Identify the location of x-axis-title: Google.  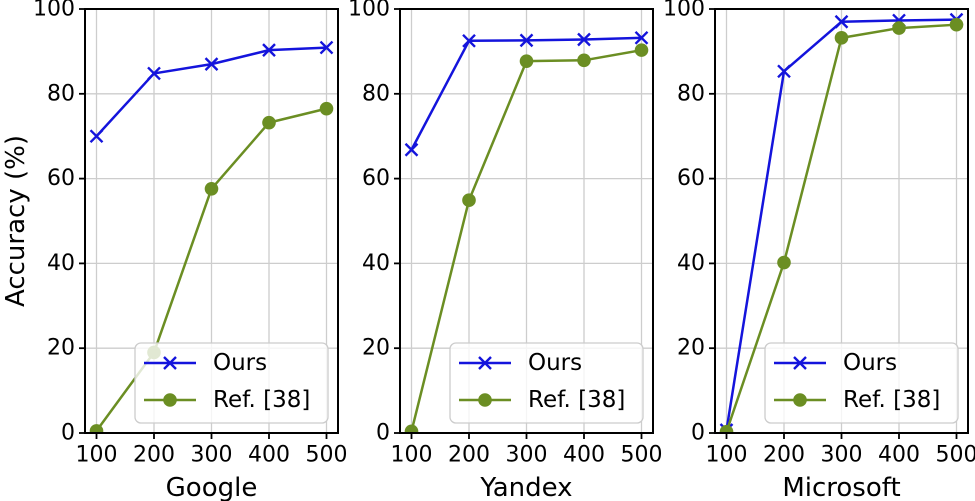
(212, 487).